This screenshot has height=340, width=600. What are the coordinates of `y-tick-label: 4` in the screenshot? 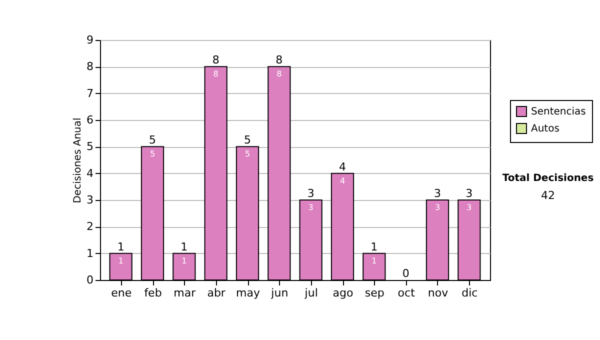 It's located at (90, 173).